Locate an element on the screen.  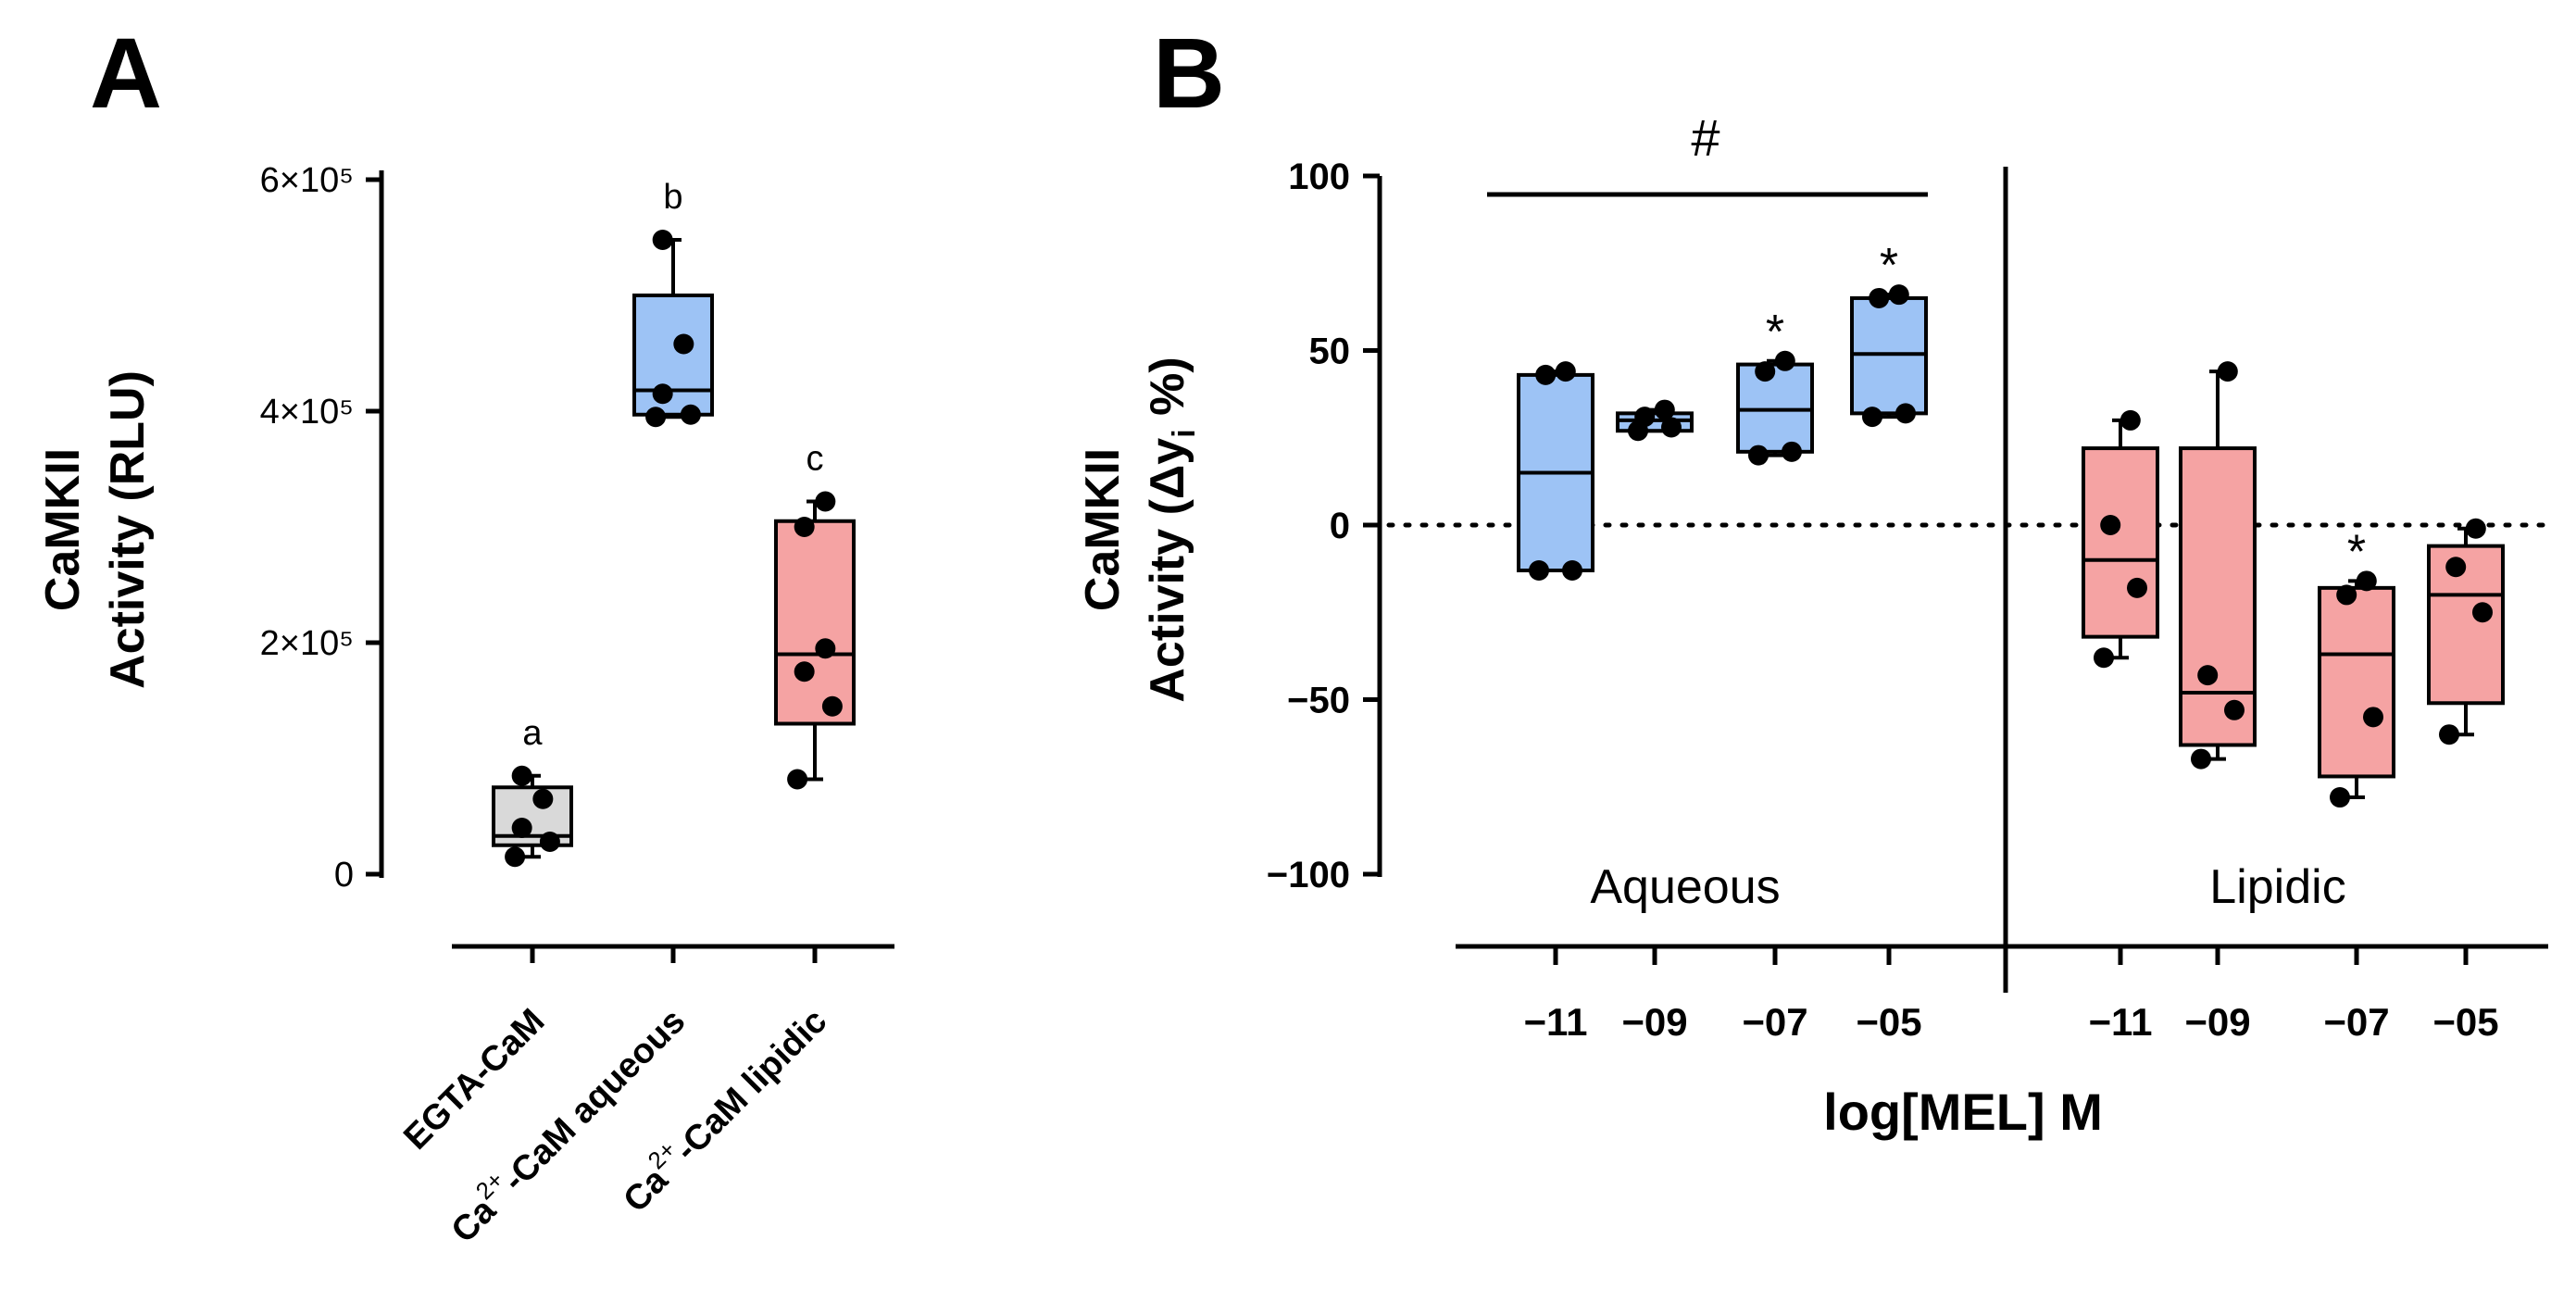
y-tick-label: −100 is located at coordinates (1309, 875).